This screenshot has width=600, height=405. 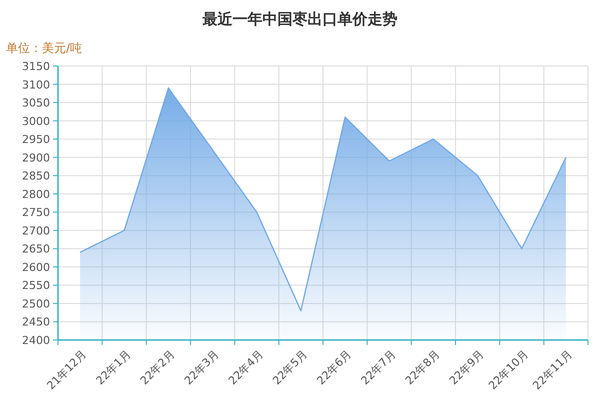 I want to click on x-tick-label: 21年12月, so click(x=67, y=370).